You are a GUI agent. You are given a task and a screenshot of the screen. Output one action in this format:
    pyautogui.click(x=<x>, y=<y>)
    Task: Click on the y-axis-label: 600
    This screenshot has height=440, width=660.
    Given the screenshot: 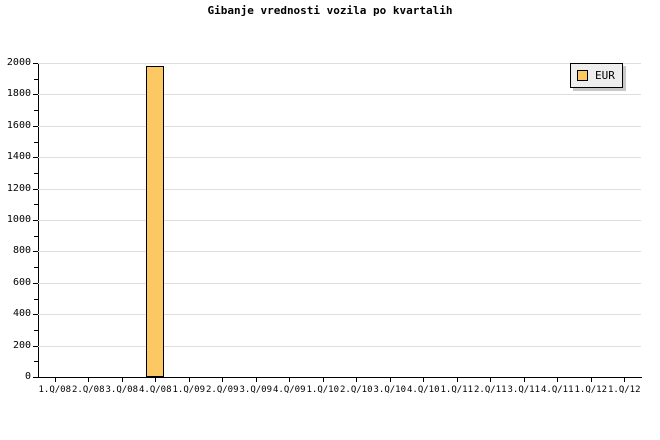 What is the action you would take?
    pyautogui.click(x=21, y=282)
    